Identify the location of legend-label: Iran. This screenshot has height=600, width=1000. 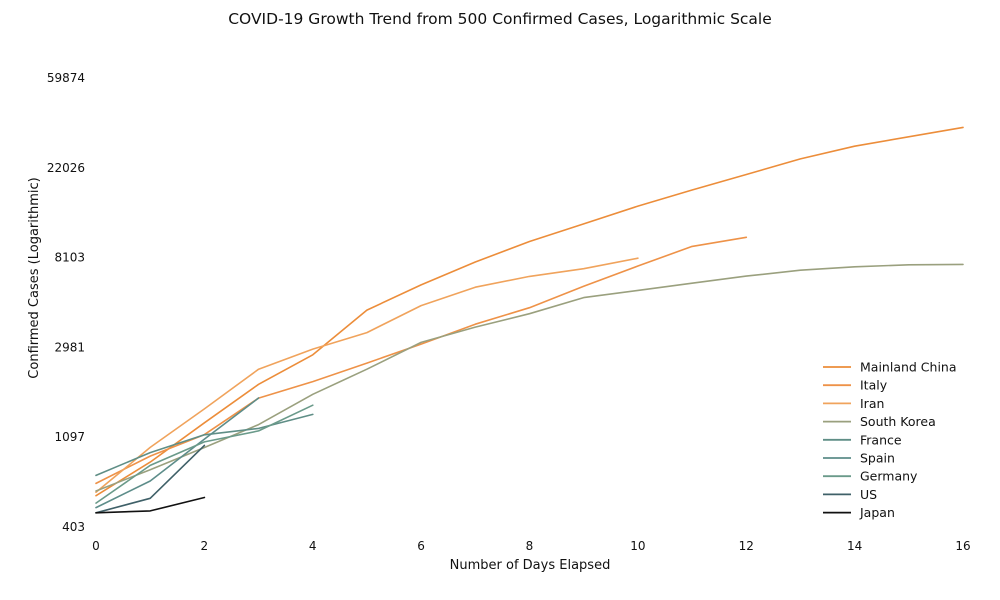
(872, 403).